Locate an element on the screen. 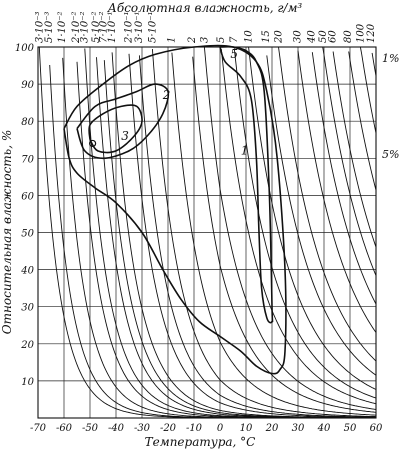  contour-label-5: 5 is located at coordinates (234, 54).